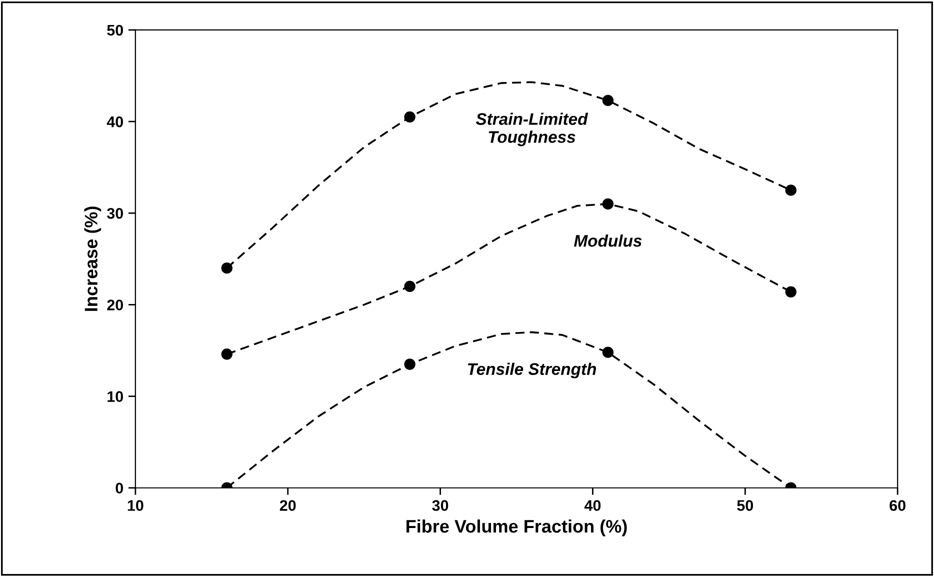  What do you see at coordinates (114, 122) in the screenshot?
I see `y-tick-label: 40` at bounding box center [114, 122].